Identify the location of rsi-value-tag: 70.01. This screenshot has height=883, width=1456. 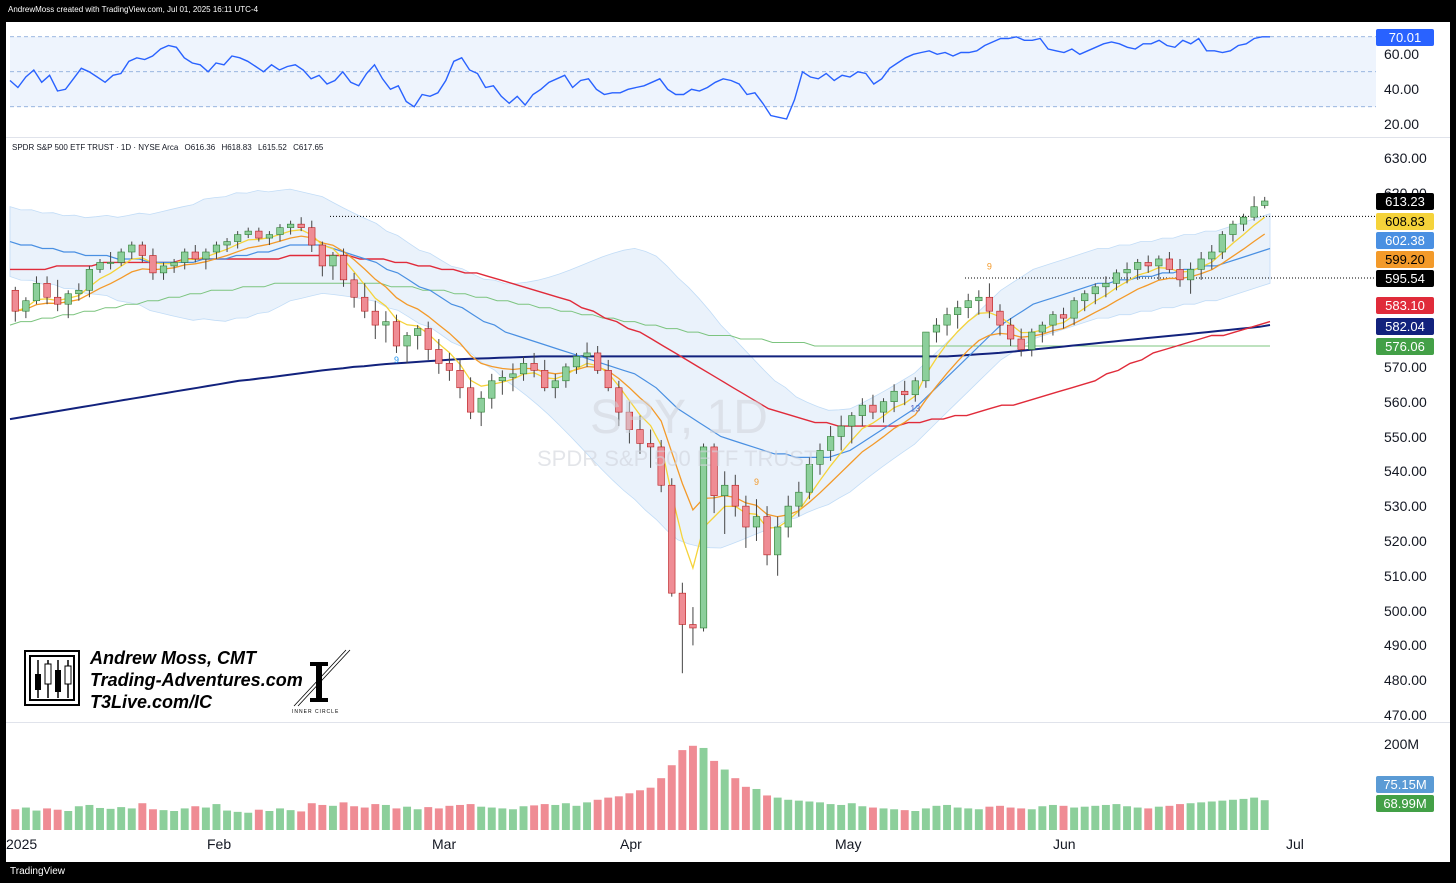
(1405, 37).